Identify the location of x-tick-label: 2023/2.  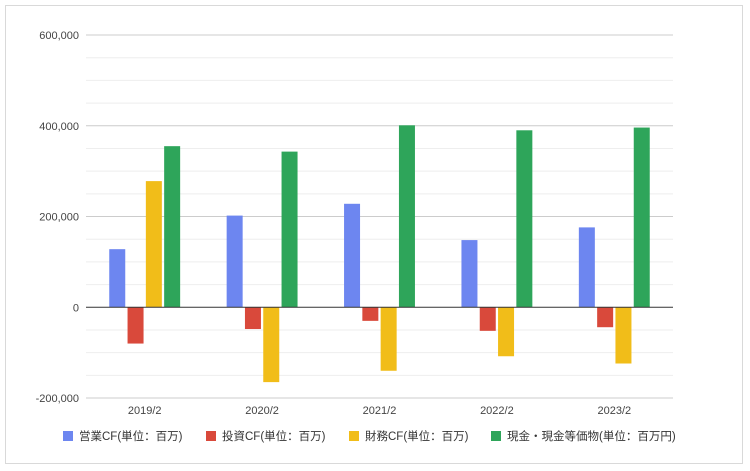
(614, 411).